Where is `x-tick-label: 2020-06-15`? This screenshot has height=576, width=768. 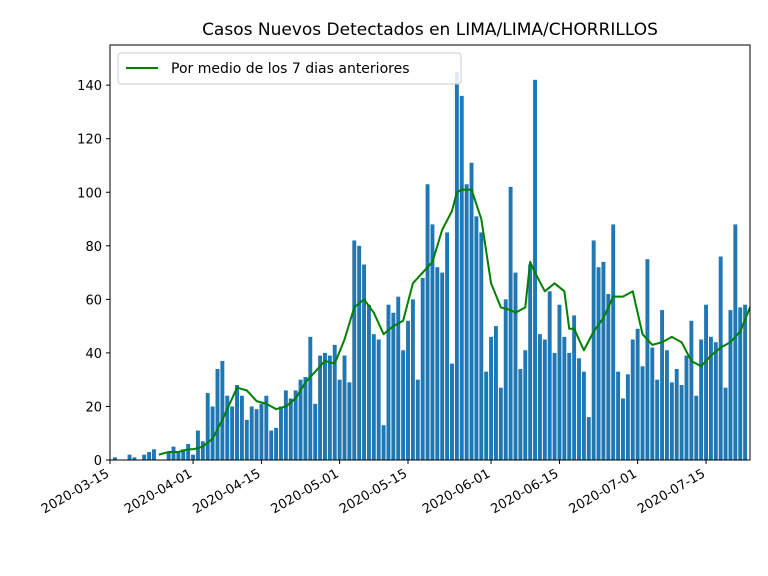
x-tick-label: 2020-06-15 is located at coordinates (525, 491).